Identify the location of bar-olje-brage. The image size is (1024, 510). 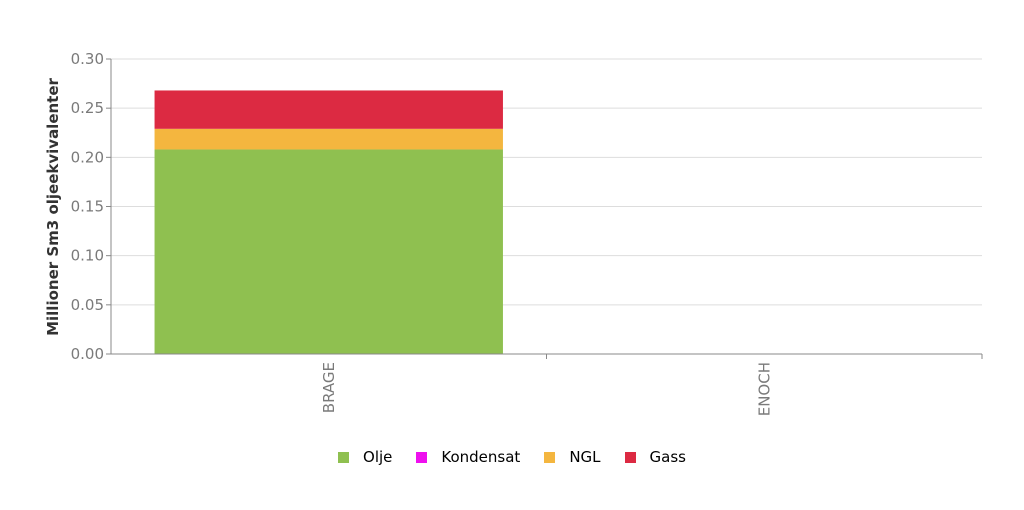
(328, 251).